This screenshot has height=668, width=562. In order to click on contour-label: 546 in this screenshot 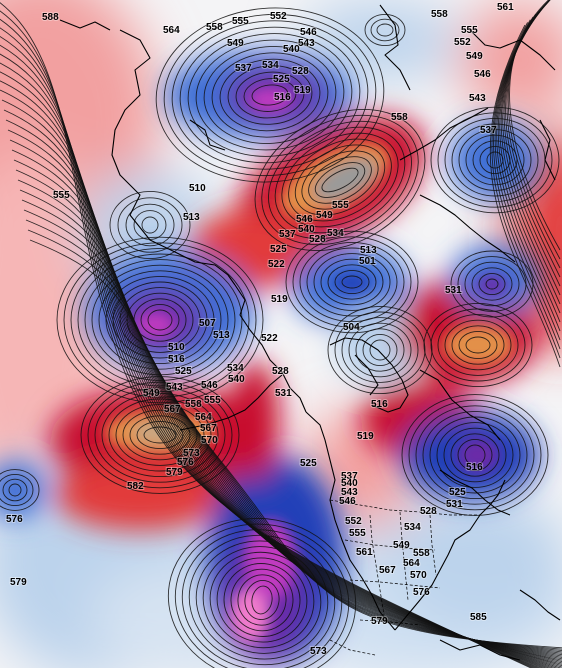, I will do `click(308, 32)`.